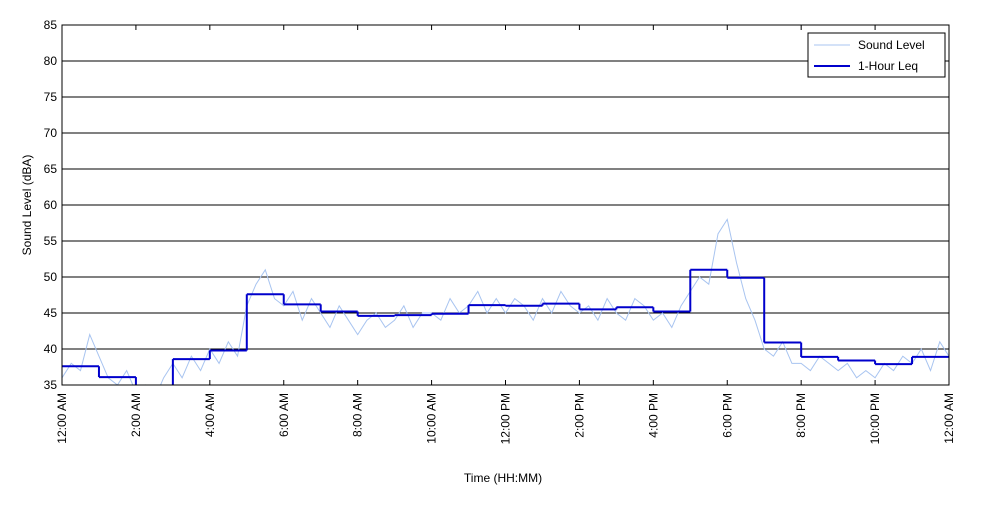 Image resolution: width=1000 pixels, height=505 pixels. I want to click on legend-label: Sound Level, so click(891, 45).